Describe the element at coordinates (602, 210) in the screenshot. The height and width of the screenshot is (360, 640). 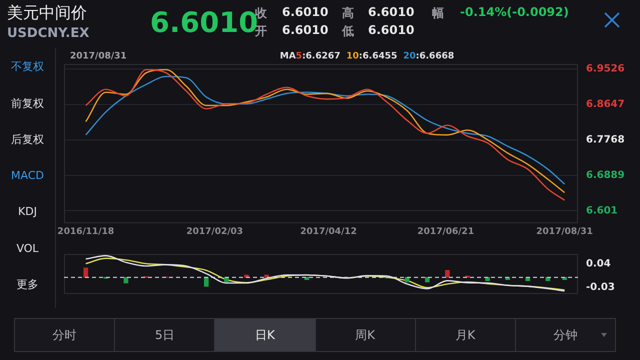
I see `y-tick-label: 6.601` at that location.